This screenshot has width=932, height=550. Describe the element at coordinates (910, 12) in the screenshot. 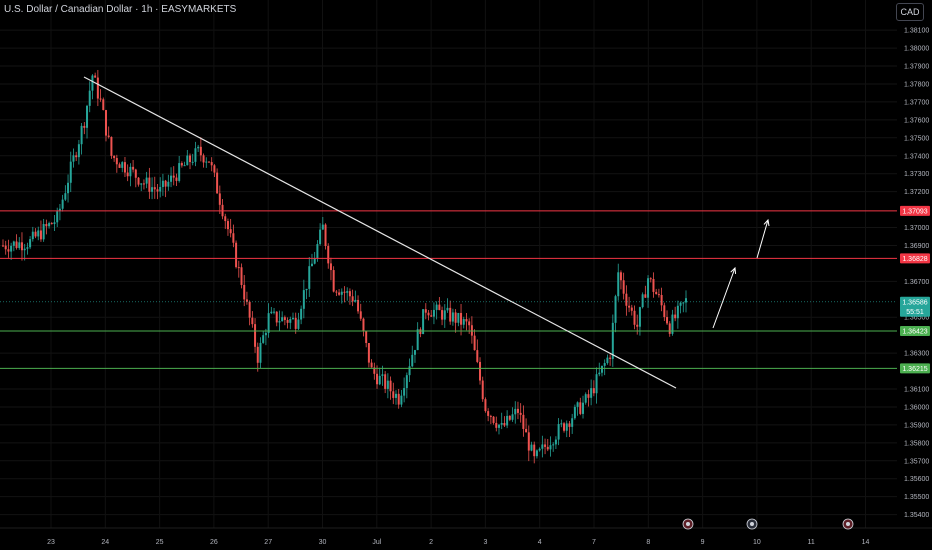

I see `currency-button: CAD` at that location.